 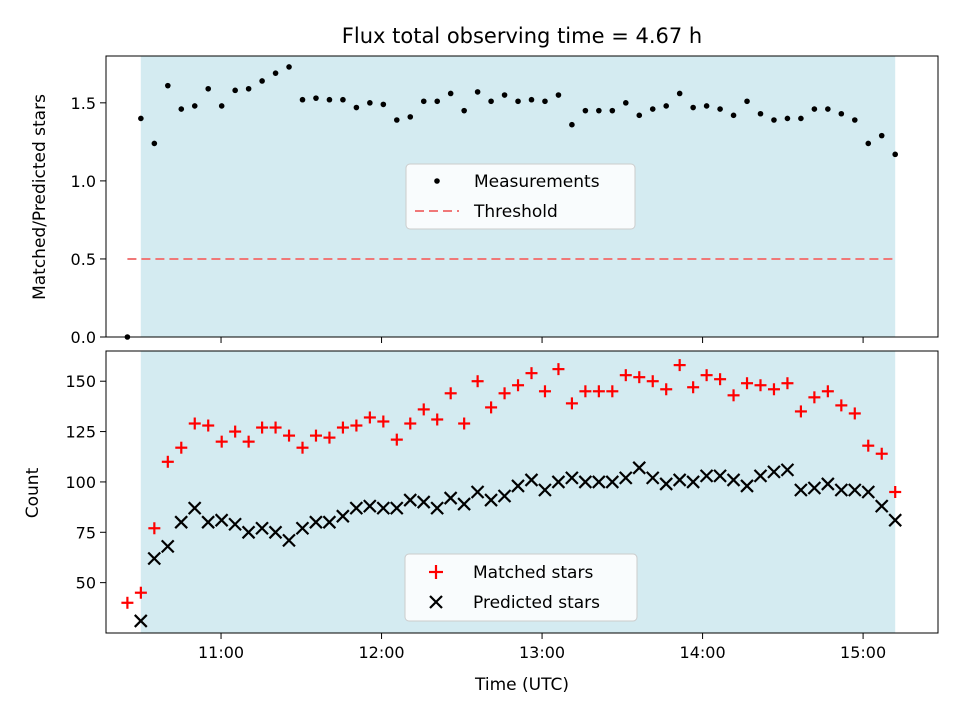 I want to click on x-axis-label: Time (UTC), so click(x=521, y=685).